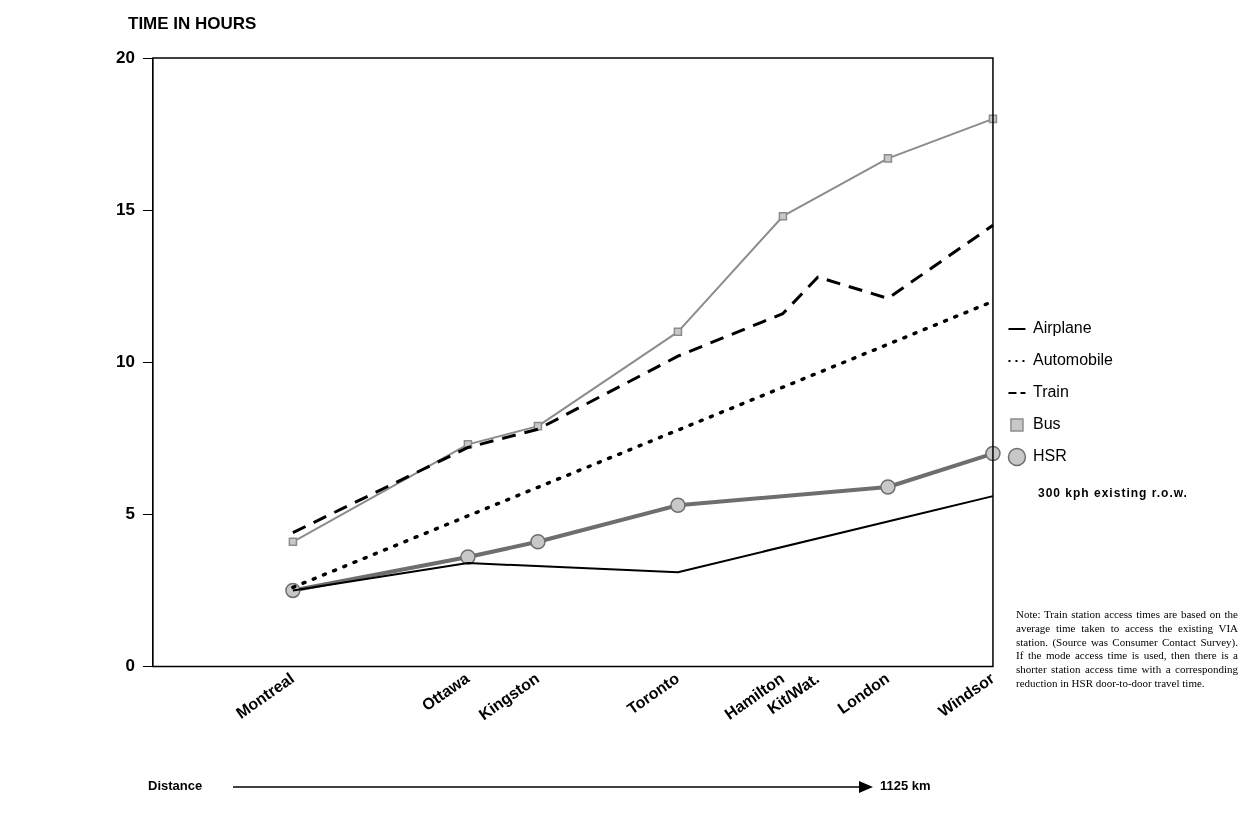  I want to click on y-tick-label: 15, so click(125, 209).